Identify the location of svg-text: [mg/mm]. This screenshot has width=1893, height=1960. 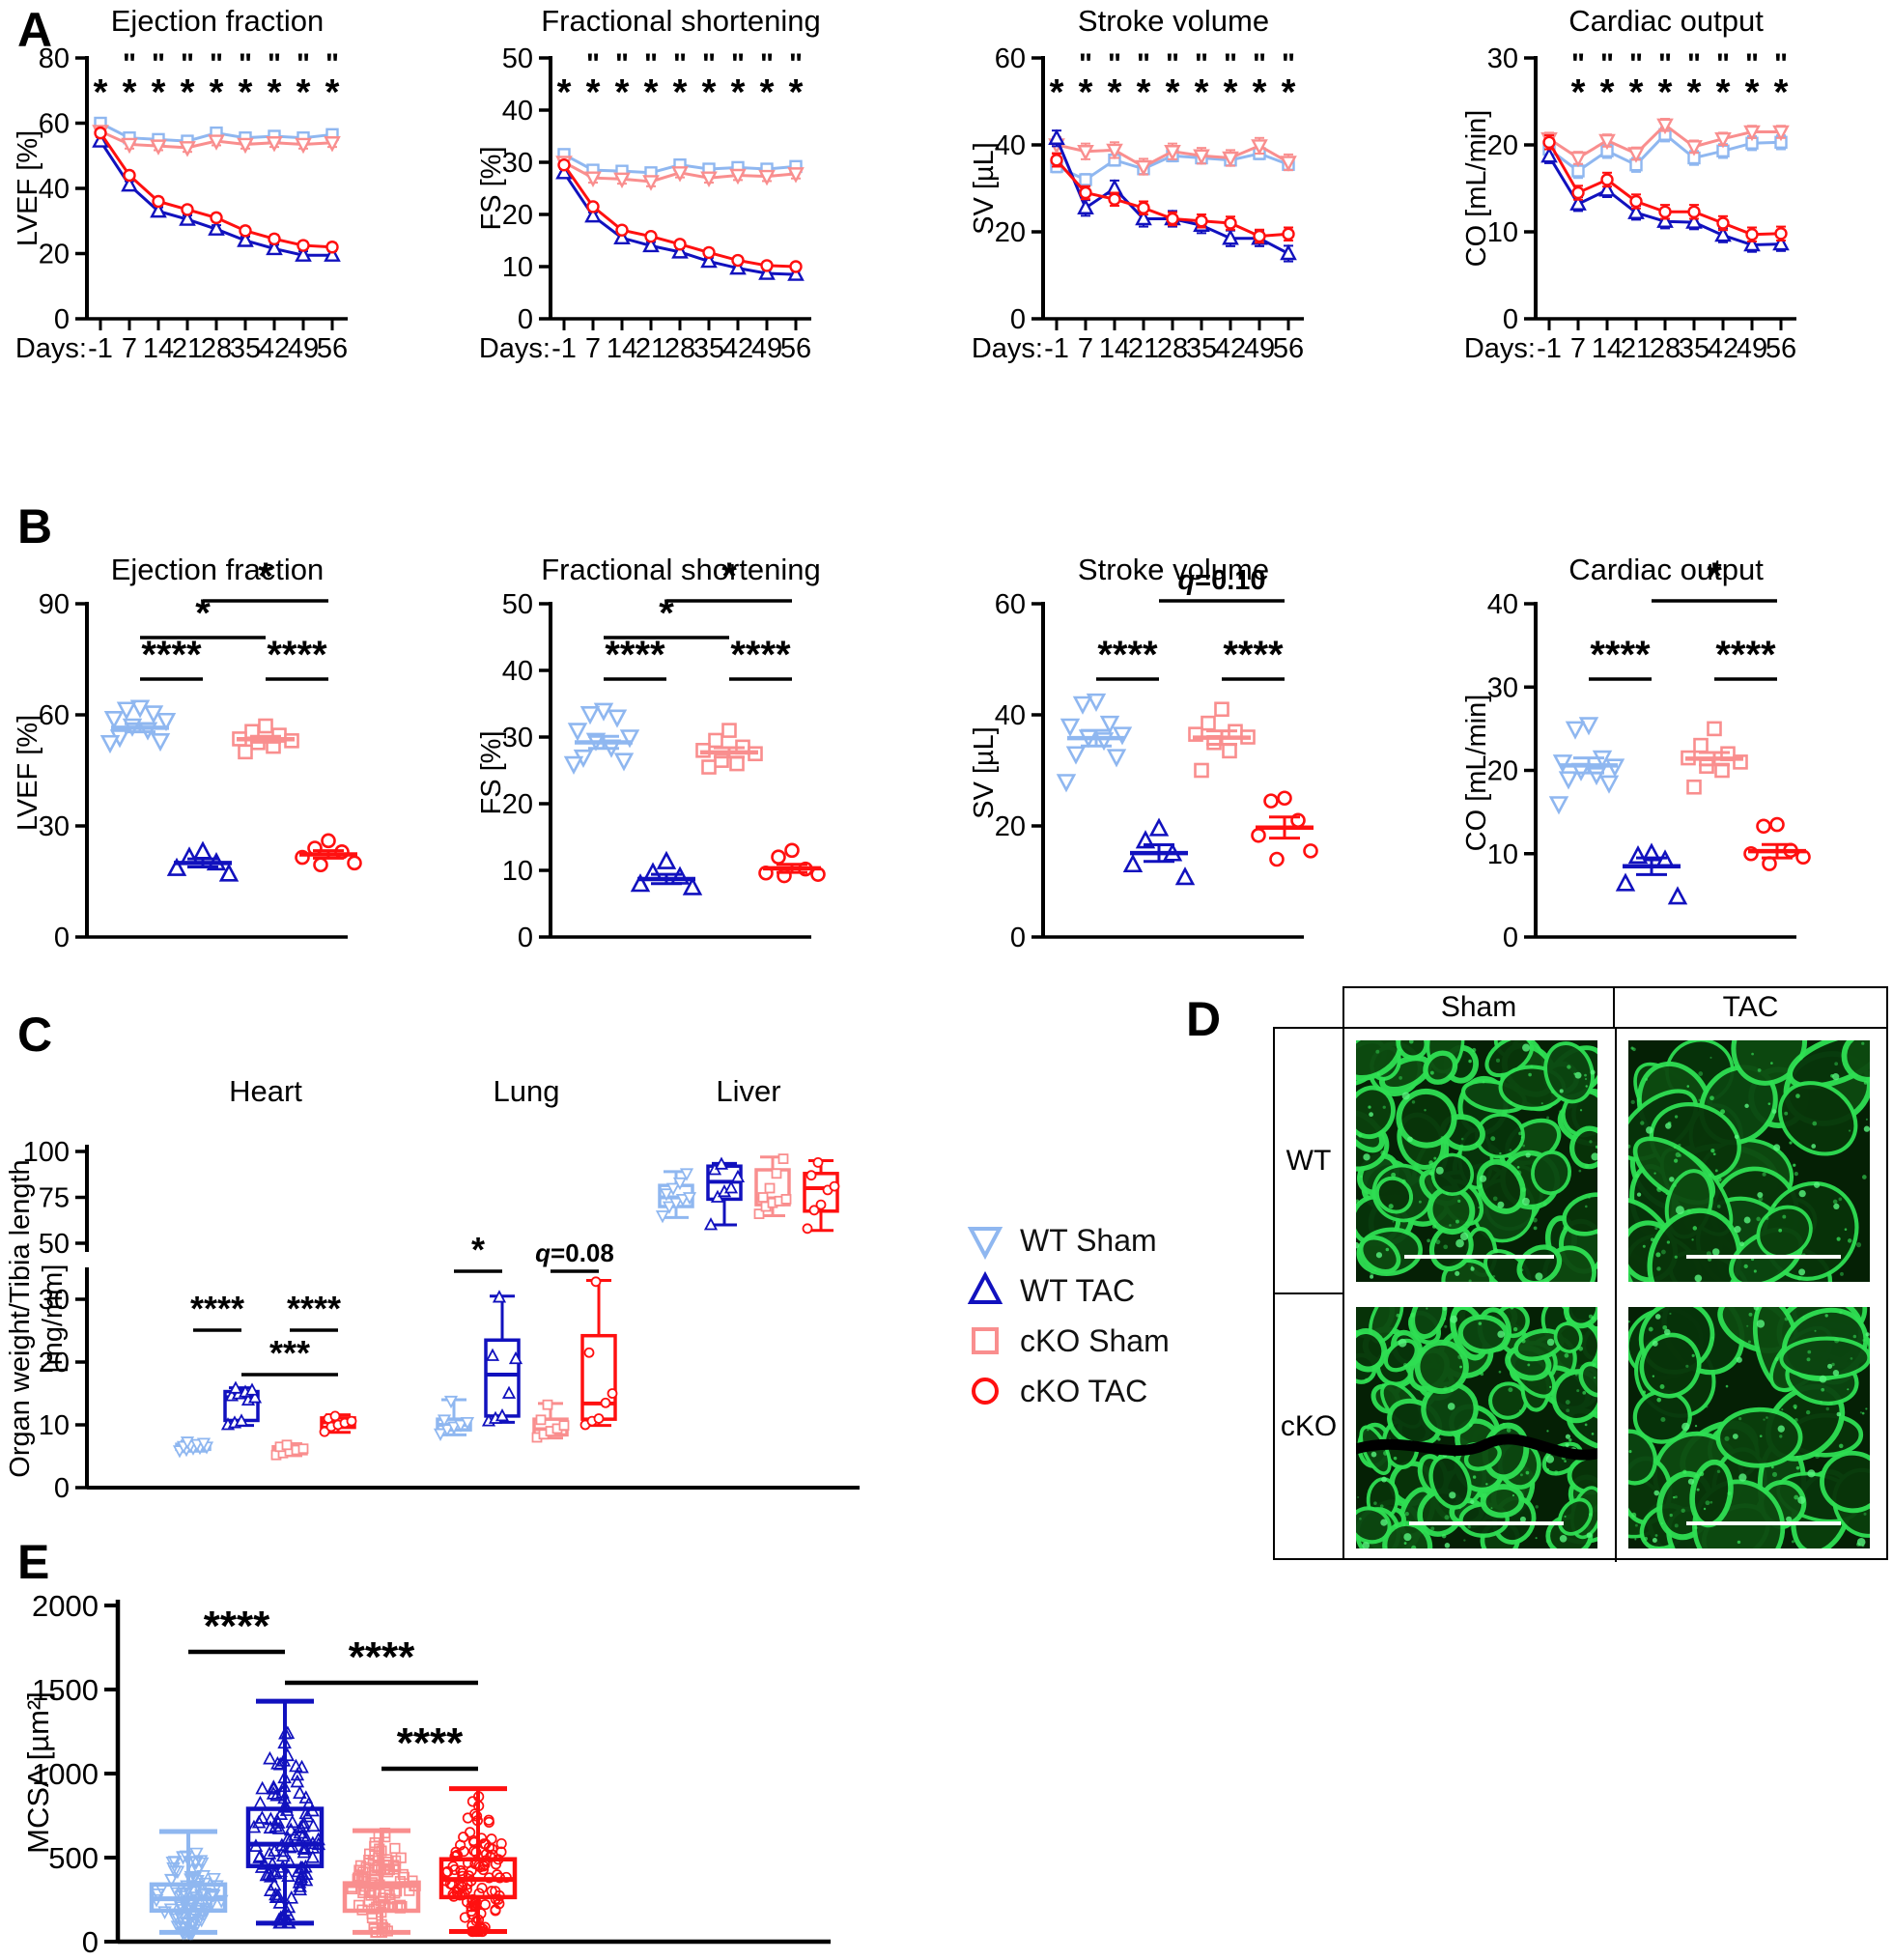
(53, 1319).